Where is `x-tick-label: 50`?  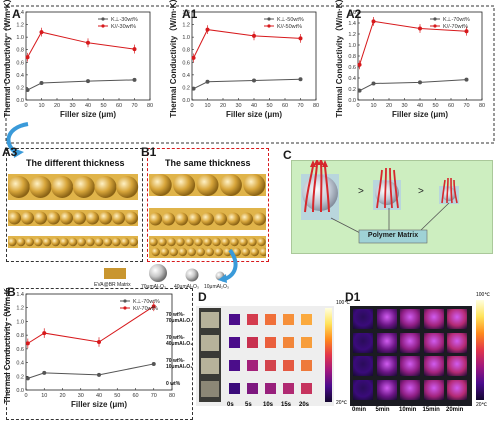 x-tick-label: 50 is located at coordinates (103, 106).